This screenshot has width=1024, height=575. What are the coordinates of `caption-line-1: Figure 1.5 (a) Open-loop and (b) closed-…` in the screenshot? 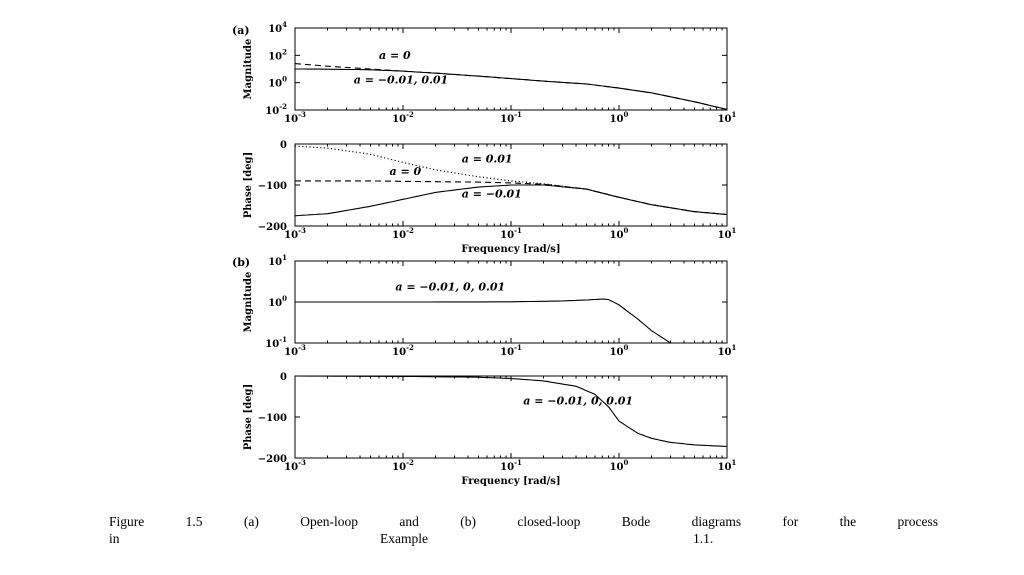 It's located at (523, 521).